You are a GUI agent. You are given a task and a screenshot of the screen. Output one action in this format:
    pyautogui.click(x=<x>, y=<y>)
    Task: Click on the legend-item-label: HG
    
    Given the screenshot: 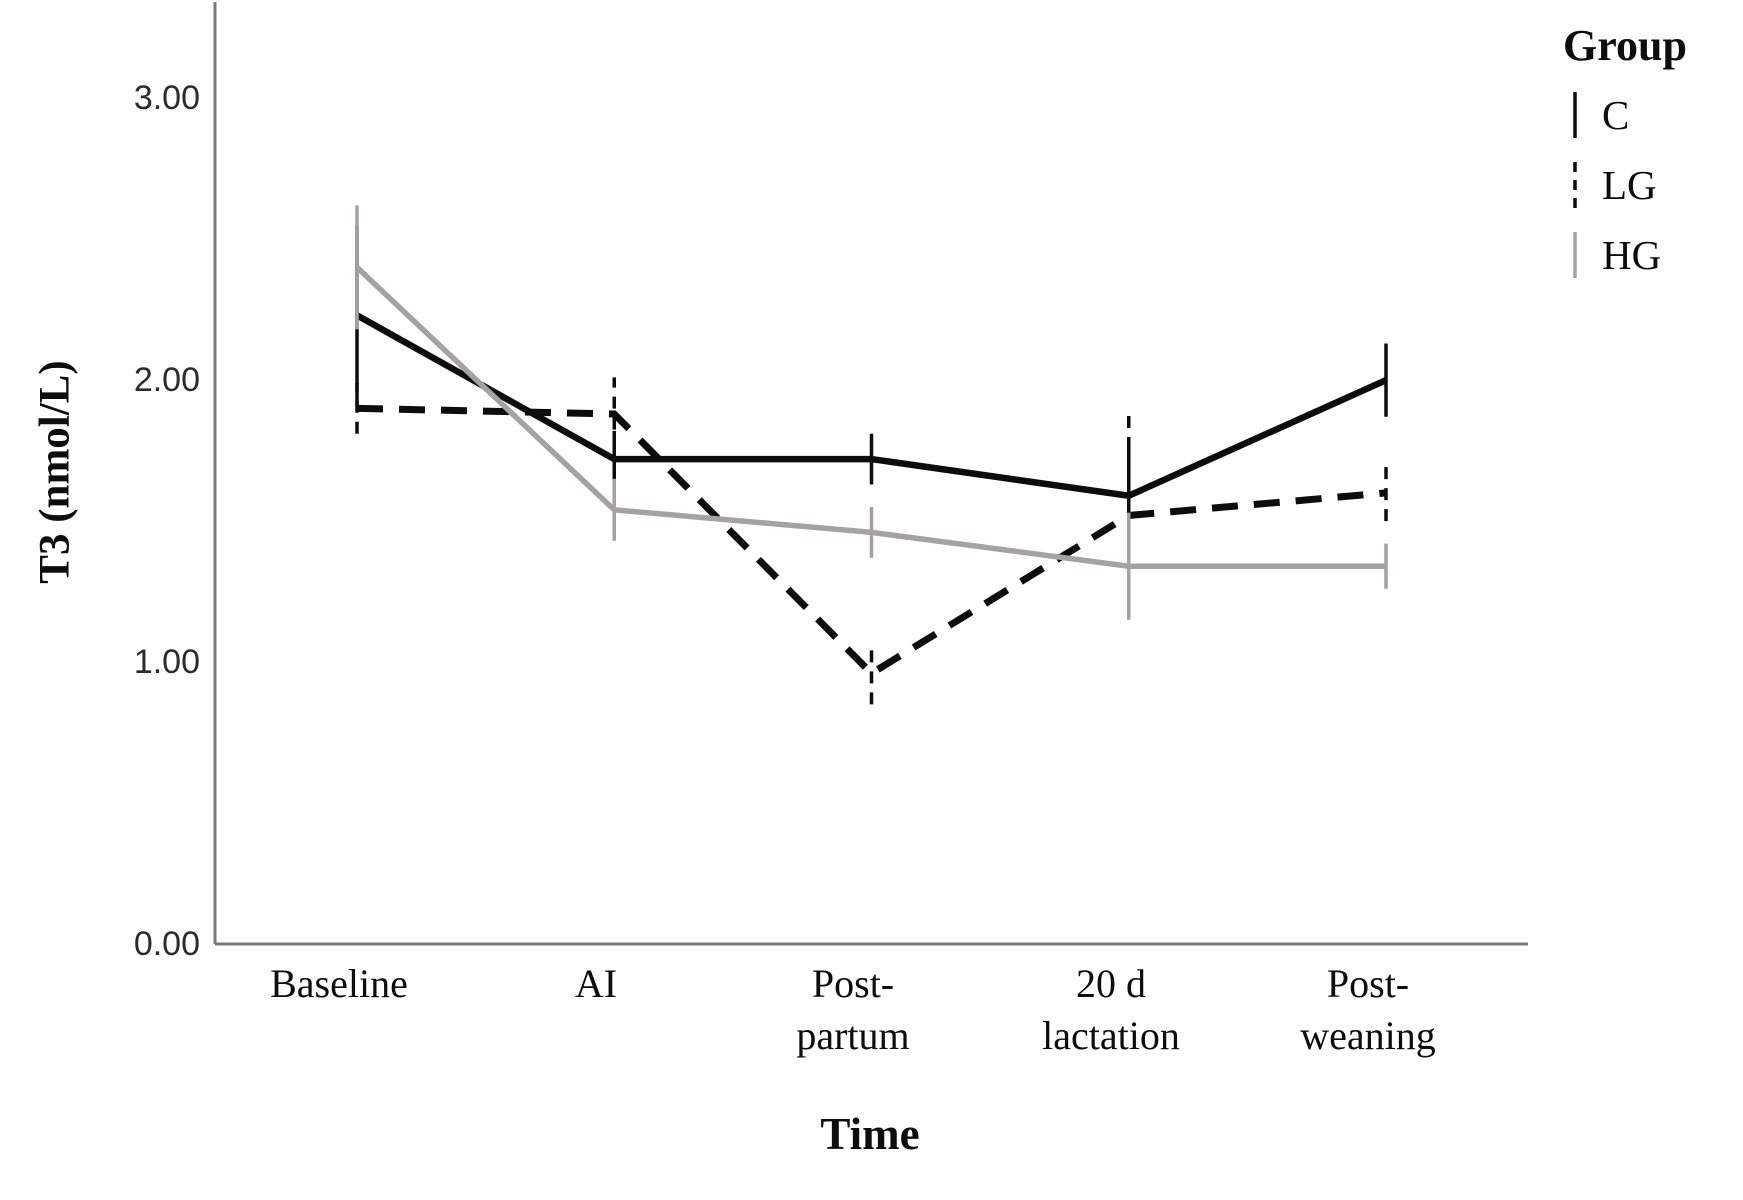 What is the action you would take?
    pyautogui.click(x=1632, y=255)
    